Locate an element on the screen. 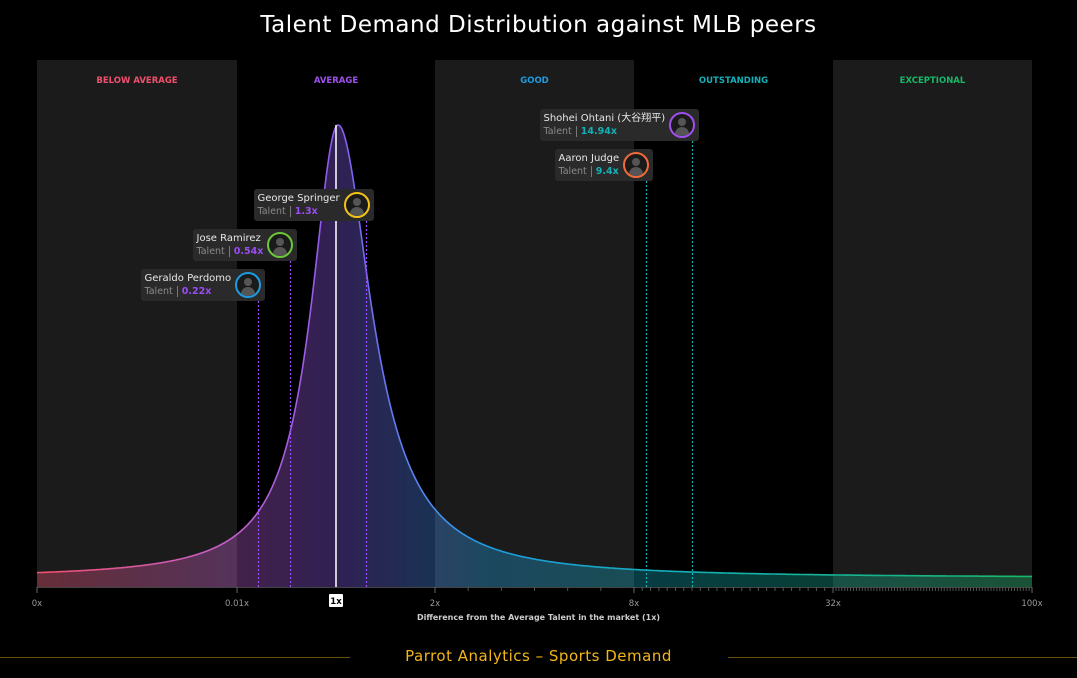 The height and width of the screenshot is (678, 1077). talent-value: 0.22x is located at coordinates (196, 291).